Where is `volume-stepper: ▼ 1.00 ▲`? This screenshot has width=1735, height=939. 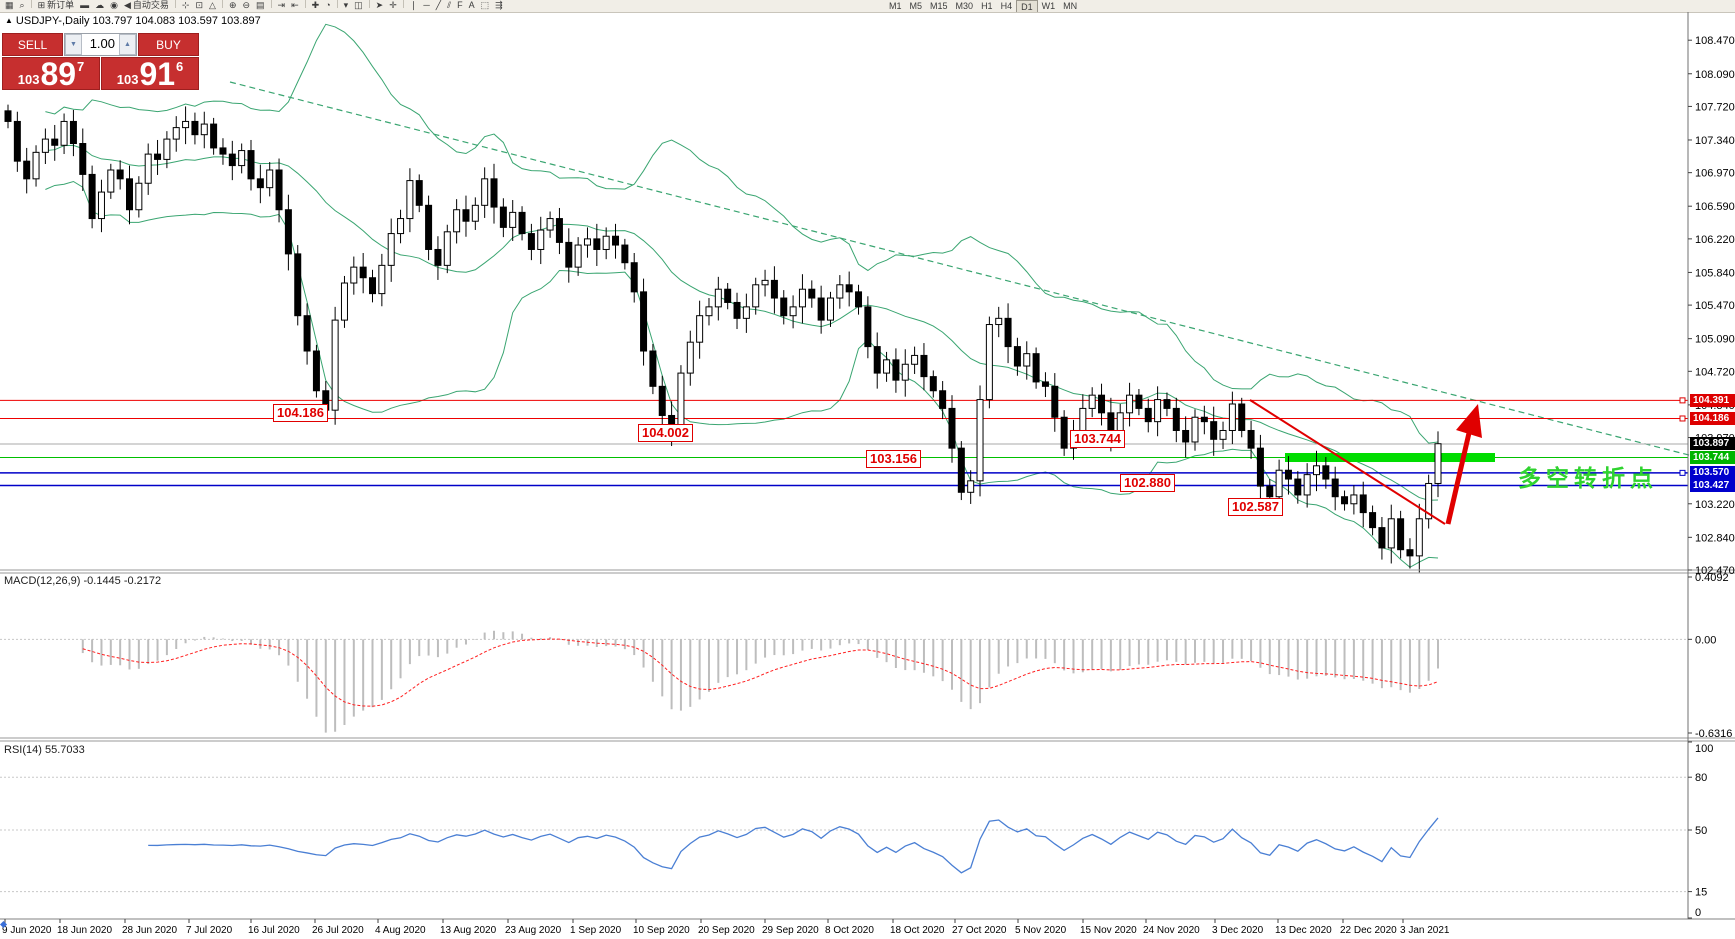
volume-stepper: ▼ 1.00 ▲ is located at coordinates (100, 44).